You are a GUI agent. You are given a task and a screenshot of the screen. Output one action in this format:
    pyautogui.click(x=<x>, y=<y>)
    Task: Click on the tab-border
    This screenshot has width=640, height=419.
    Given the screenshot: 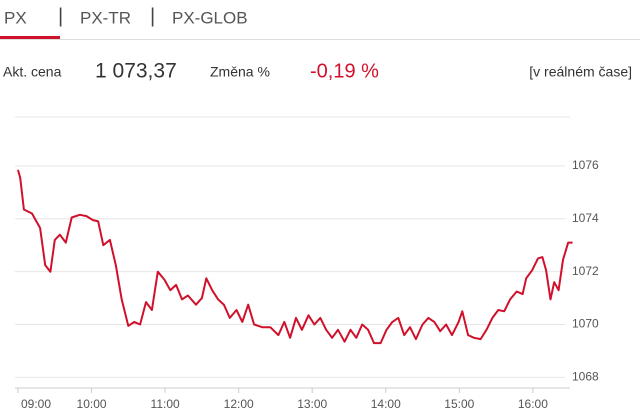 What is the action you would take?
    pyautogui.click(x=320, y=39)
    